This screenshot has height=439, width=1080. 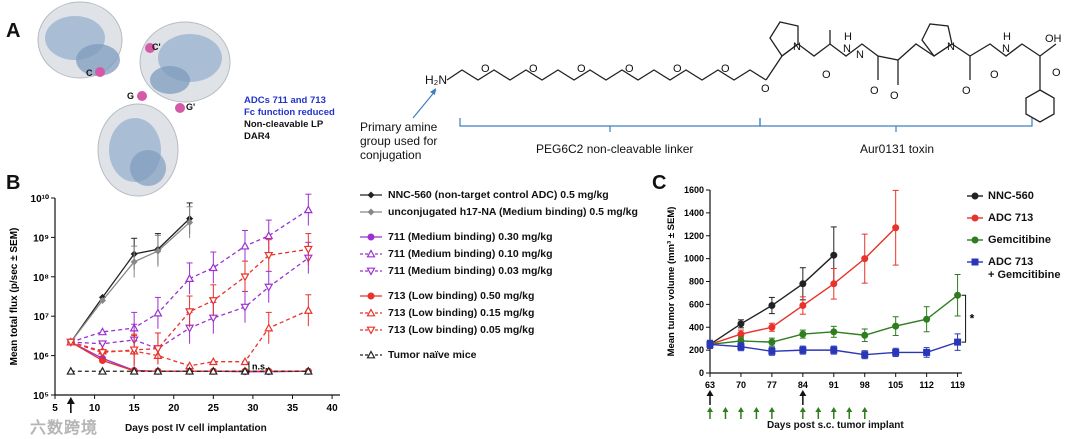 What do you see at coordinates (1056, 73) in the screenshot?
I see `acid-oxygen: O` at bounding box center [1056, 73].